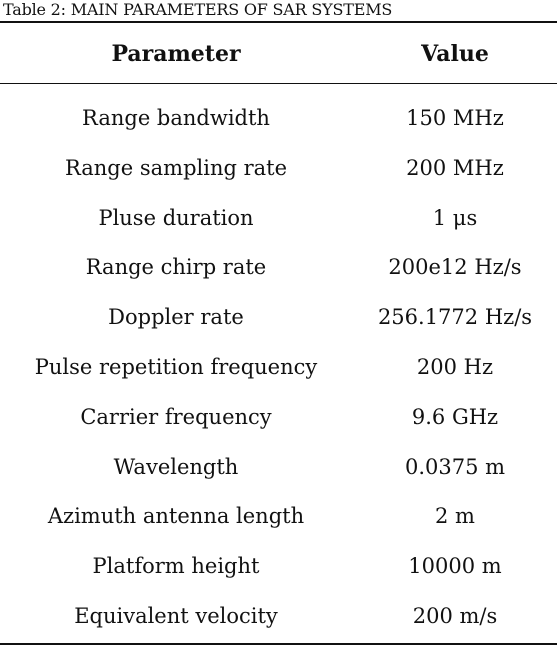 Image resolution: width=558 pixels, height=648 pixels. I want to click on table-cell-parameter: Wavelength, so click(176, 467).